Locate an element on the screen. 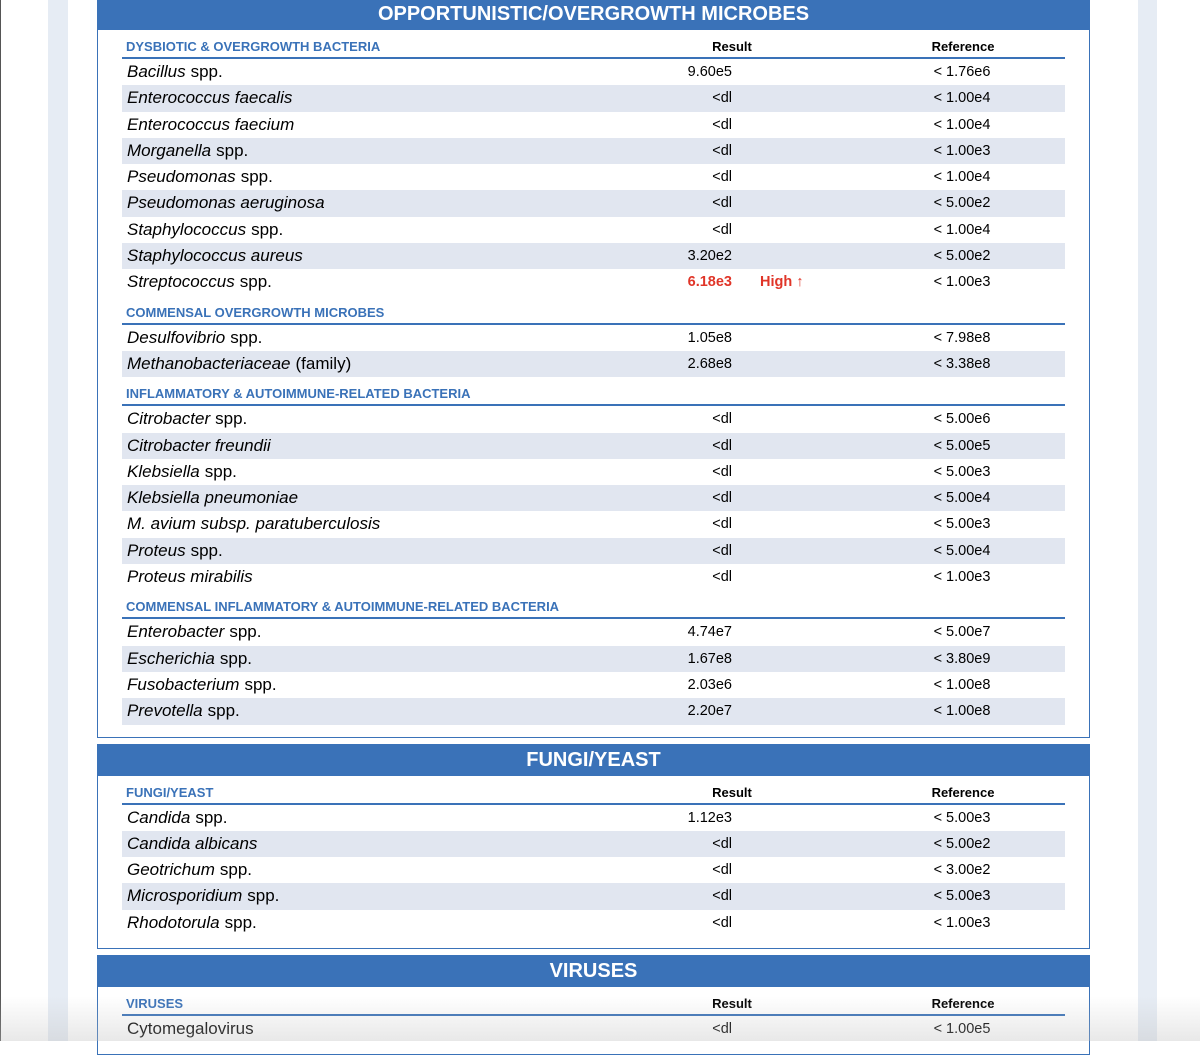  result-row: Enterococcus faecium <dl < 1.00e4 is located at coordinates (593, 125).